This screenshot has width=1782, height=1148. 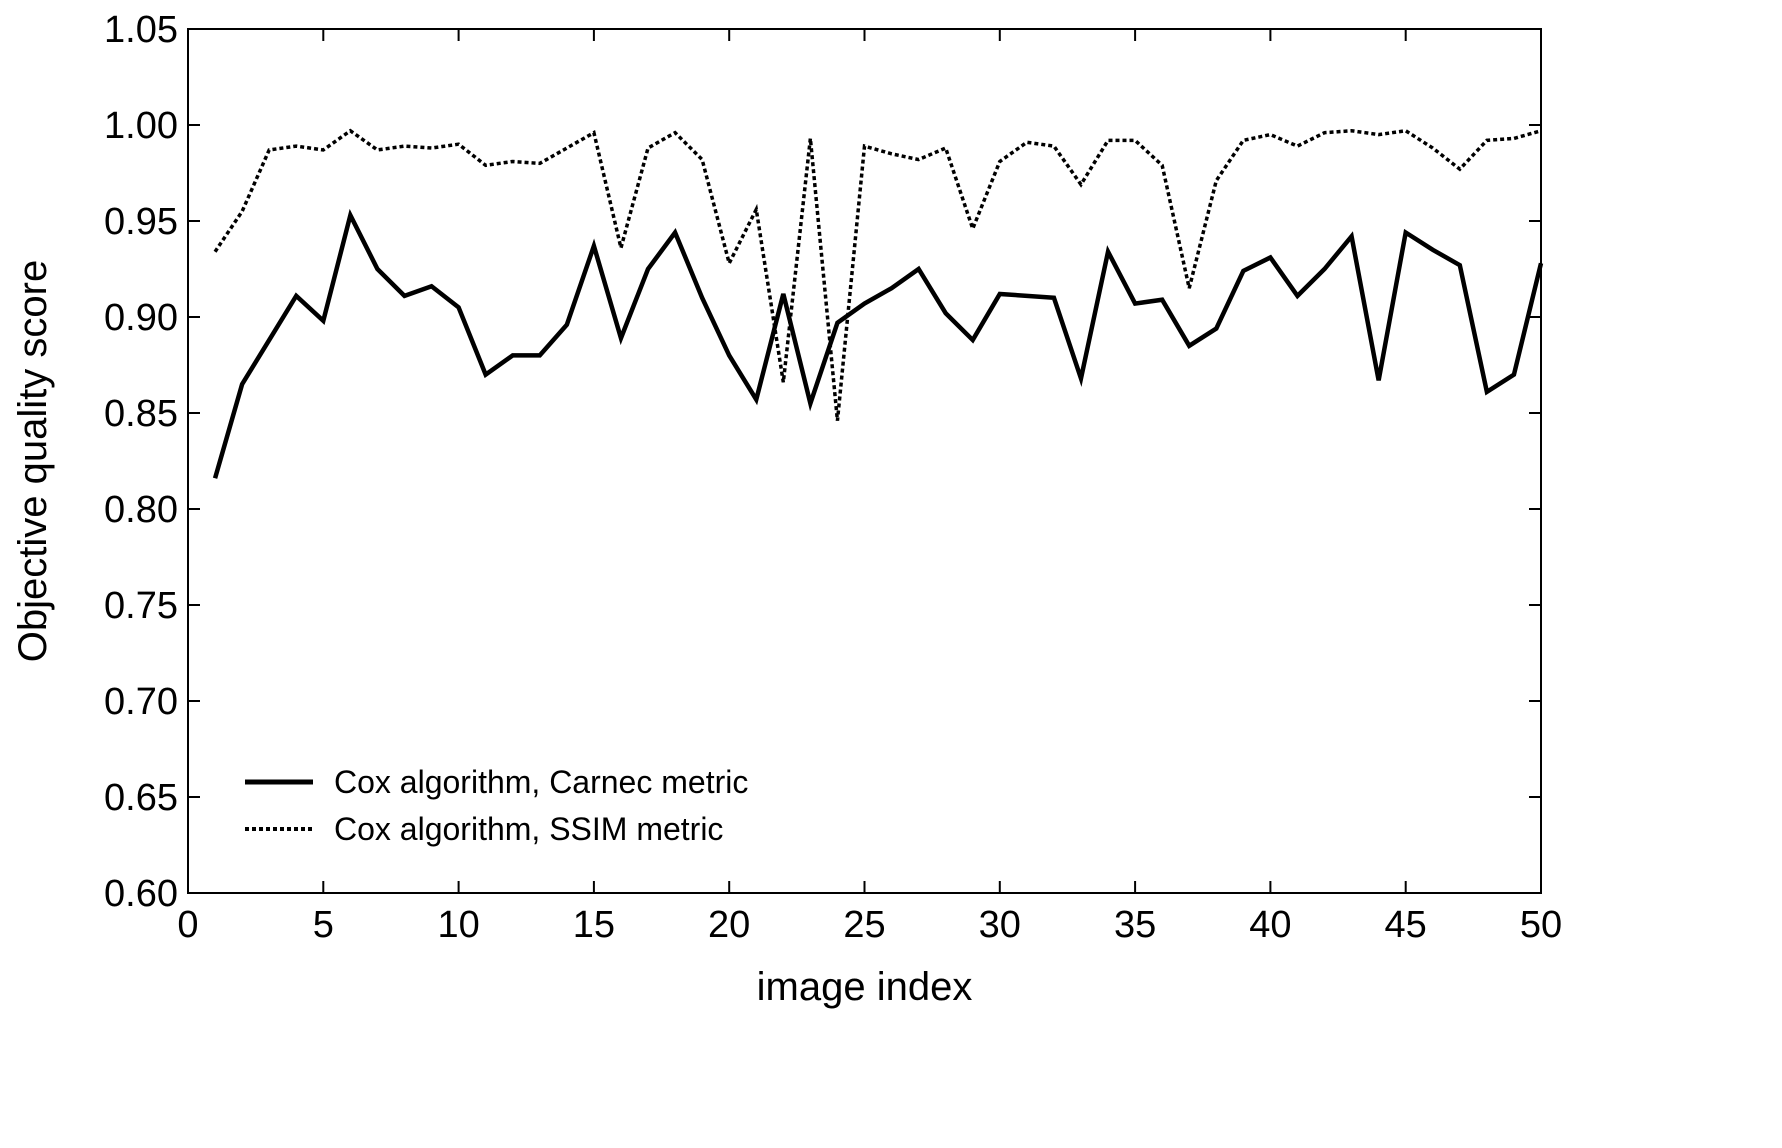 I want to click on x-tick-label: 5, so click(x=323, y=925).